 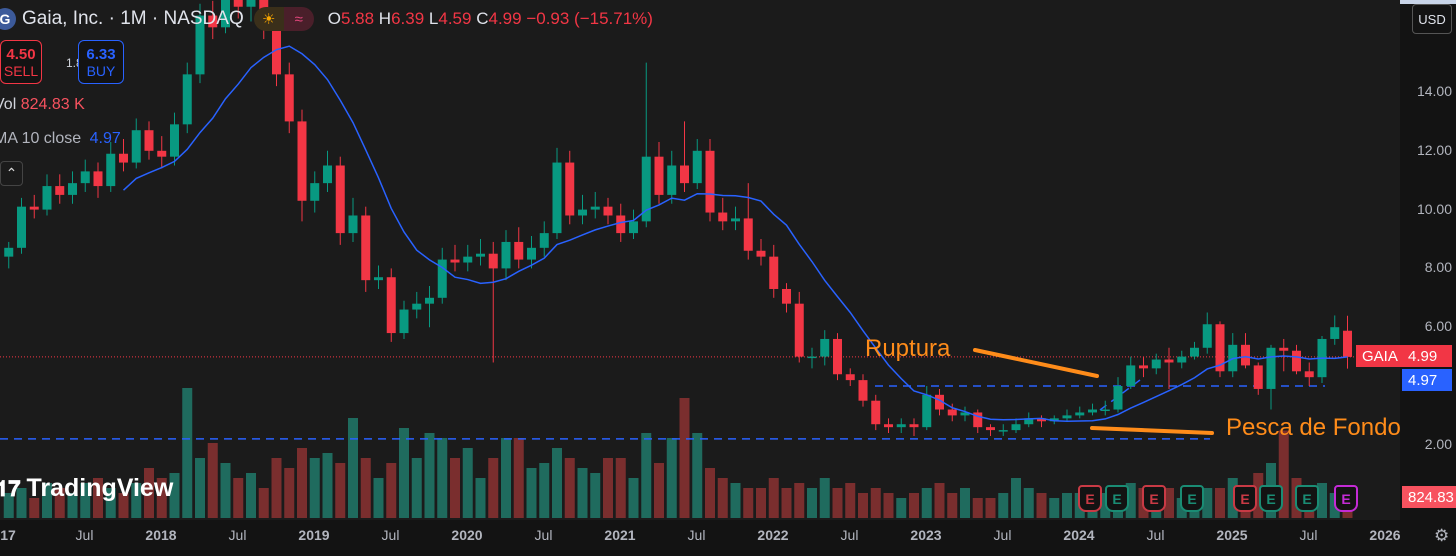 What do you see at coordinates (133, 18) in the screenshot?
I see `symbol-title: Gaia, Inc. · 1M · NASDAQ` at bounding box center [133, 18].